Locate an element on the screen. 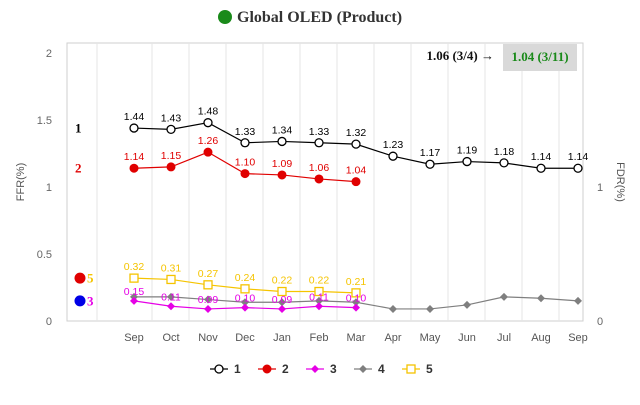 Image resolution: width=640 pixels, height=405 pixels. title-green-dot is located at coordinates (225, 17).